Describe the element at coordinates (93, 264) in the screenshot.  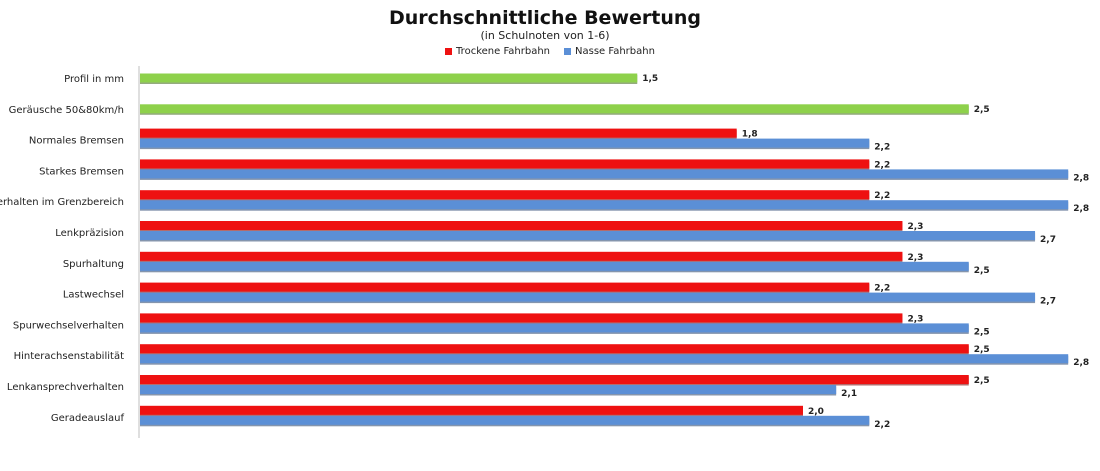
I see `category-label: Spurhaltung` at that location.